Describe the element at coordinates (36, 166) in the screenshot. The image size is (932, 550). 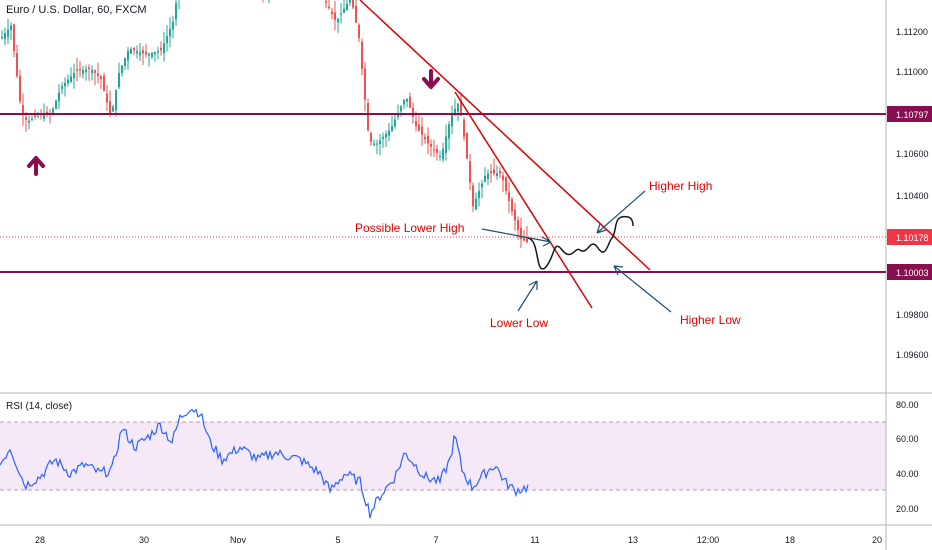
I see `up-arrow-icon` at that location.